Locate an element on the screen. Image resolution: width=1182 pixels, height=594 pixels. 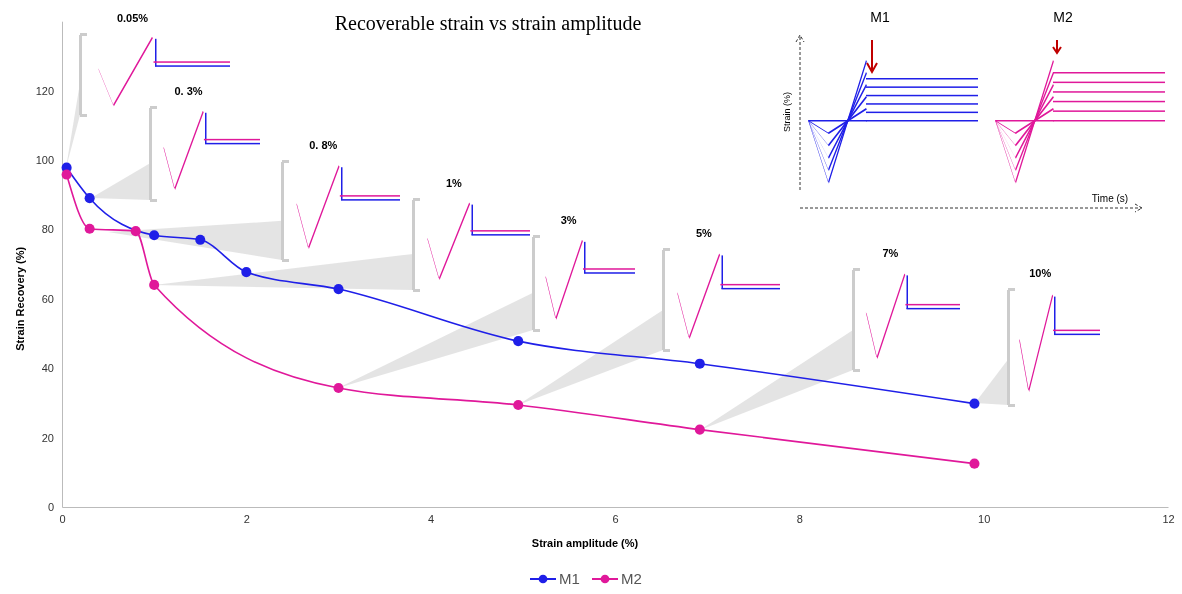
annotation: Time (s) is located at coordinates (1110, 198).